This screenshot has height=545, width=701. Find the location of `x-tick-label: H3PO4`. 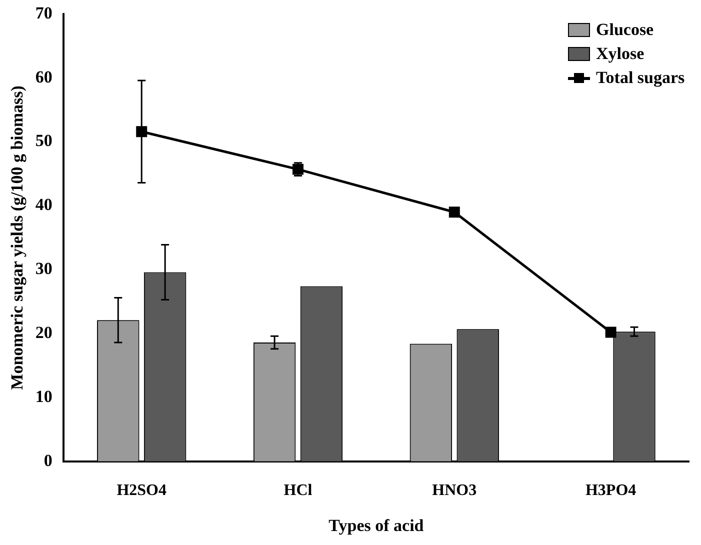

x-tick-label: H3PO4 is located at coordinates (610, 491).